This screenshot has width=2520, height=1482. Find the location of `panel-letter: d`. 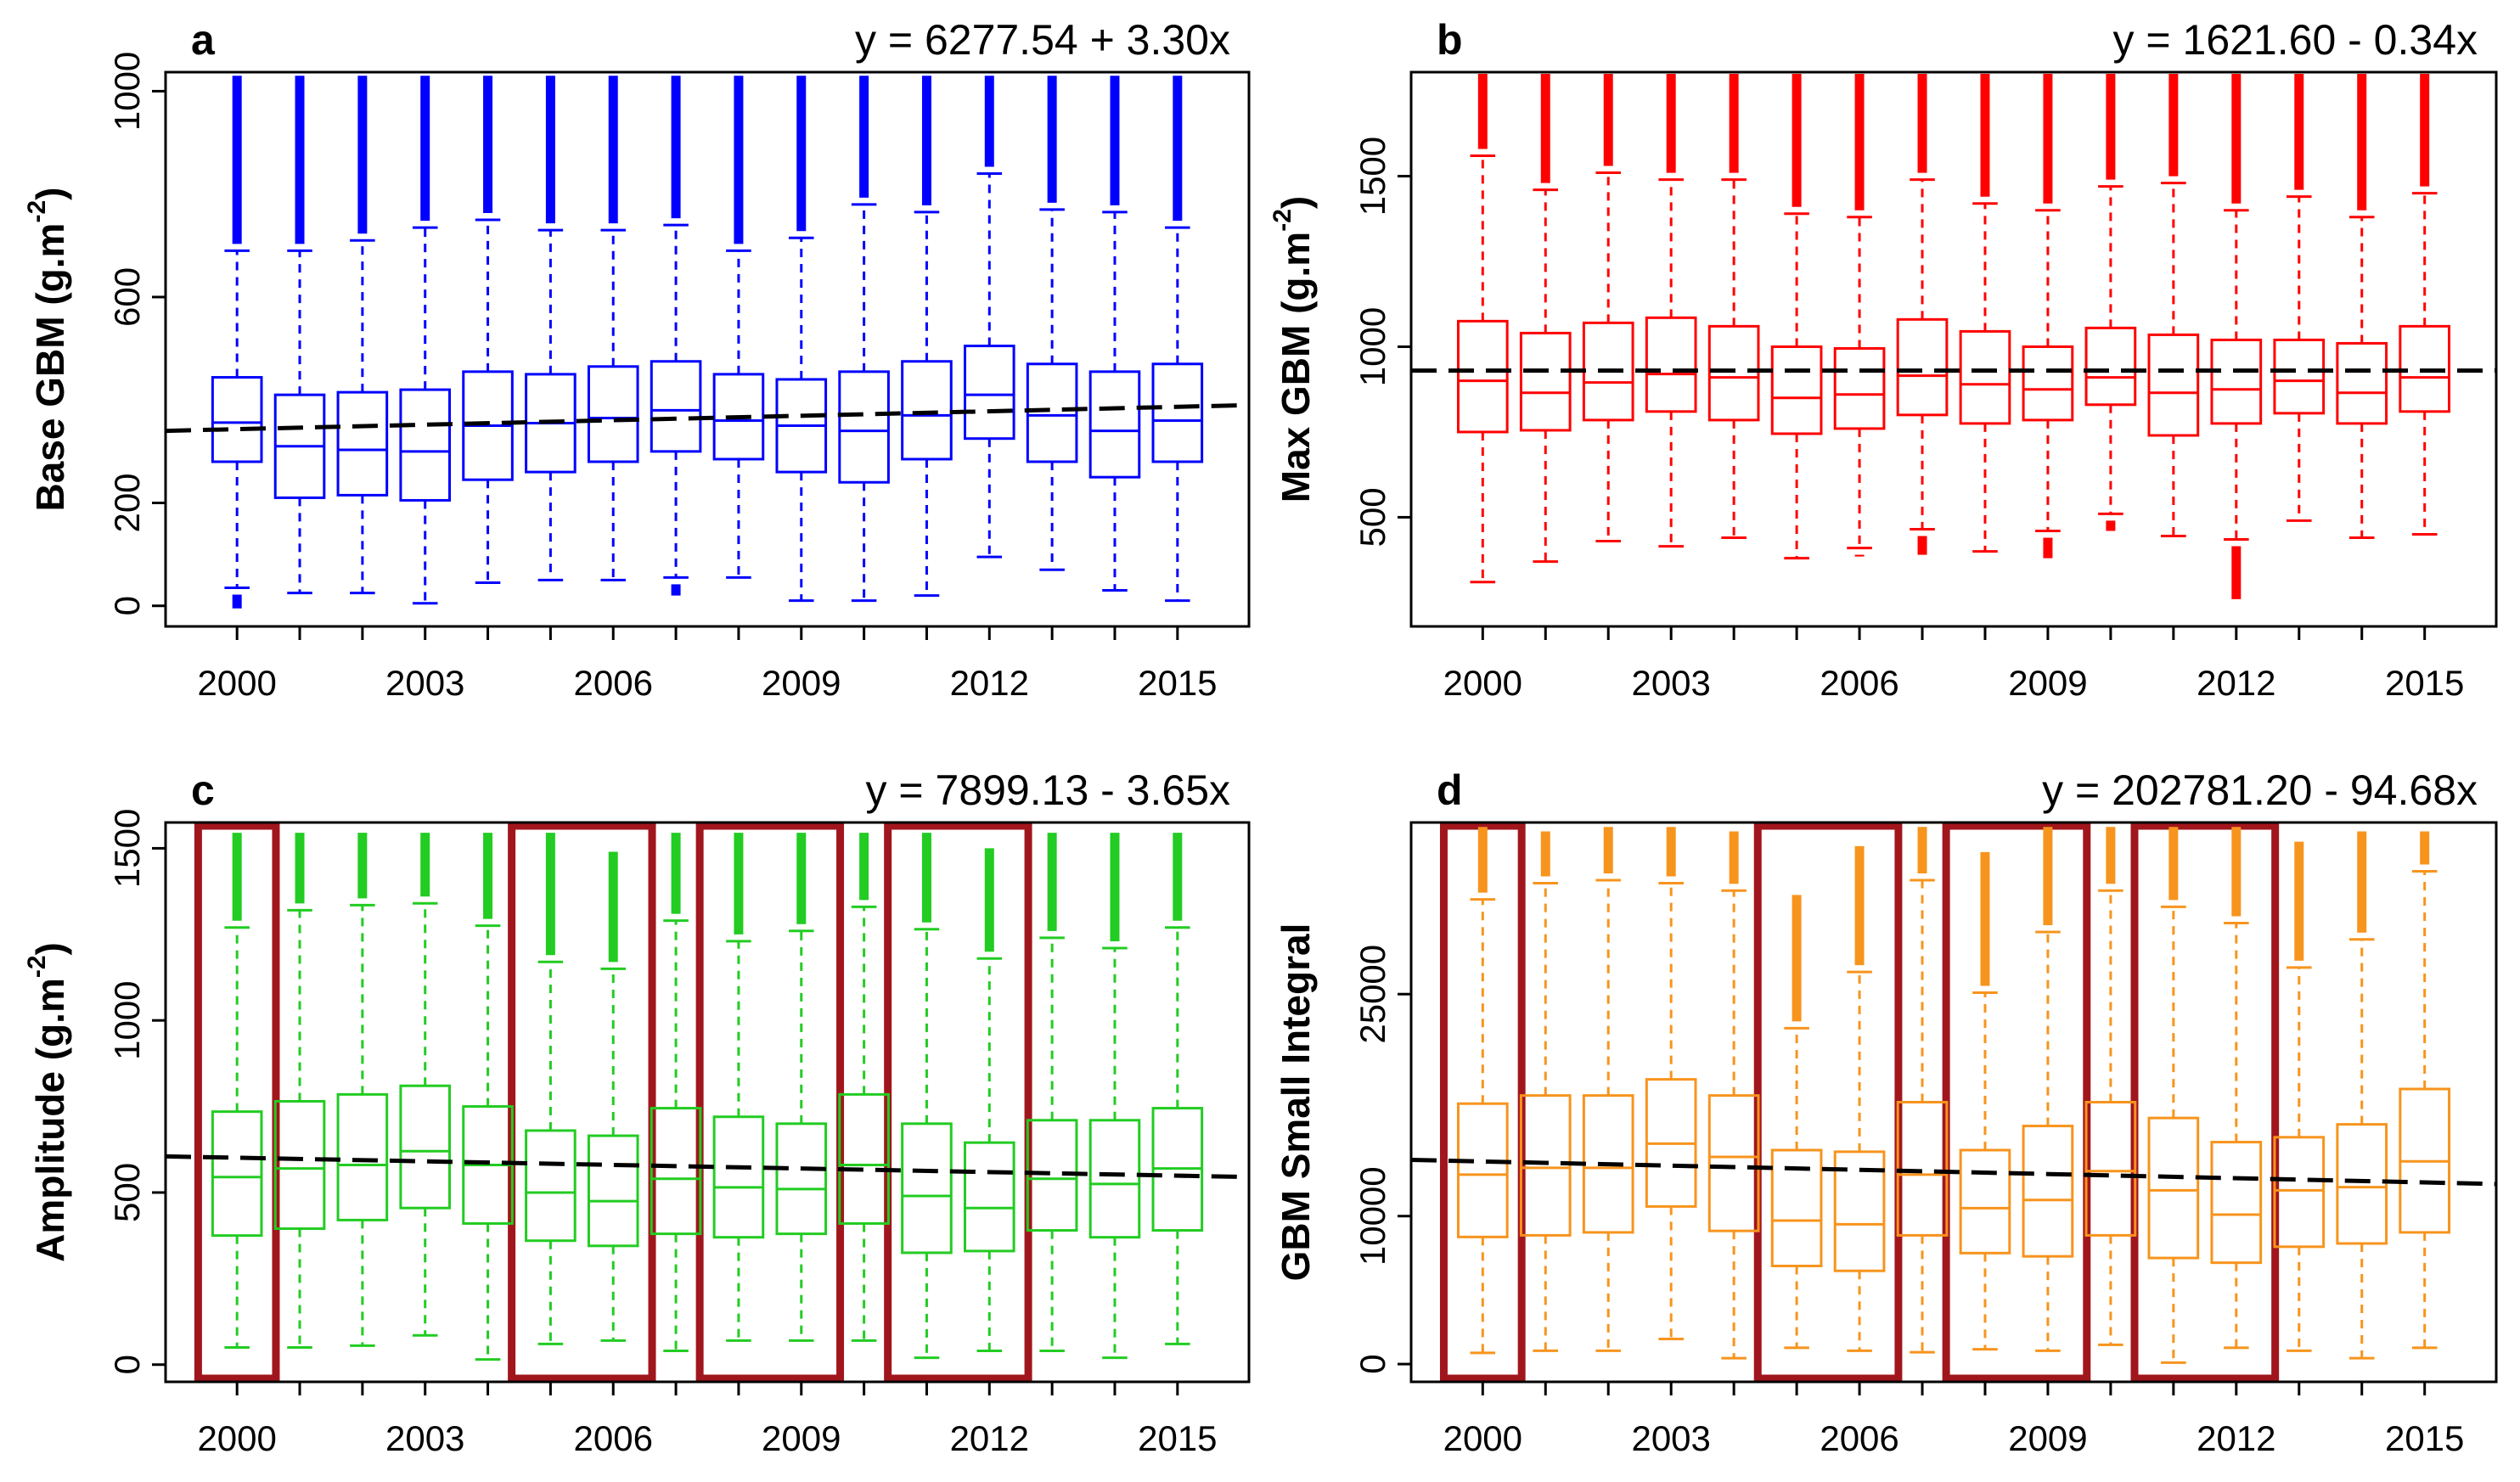

panel-letter: d is located at coordinates (1450, 790).